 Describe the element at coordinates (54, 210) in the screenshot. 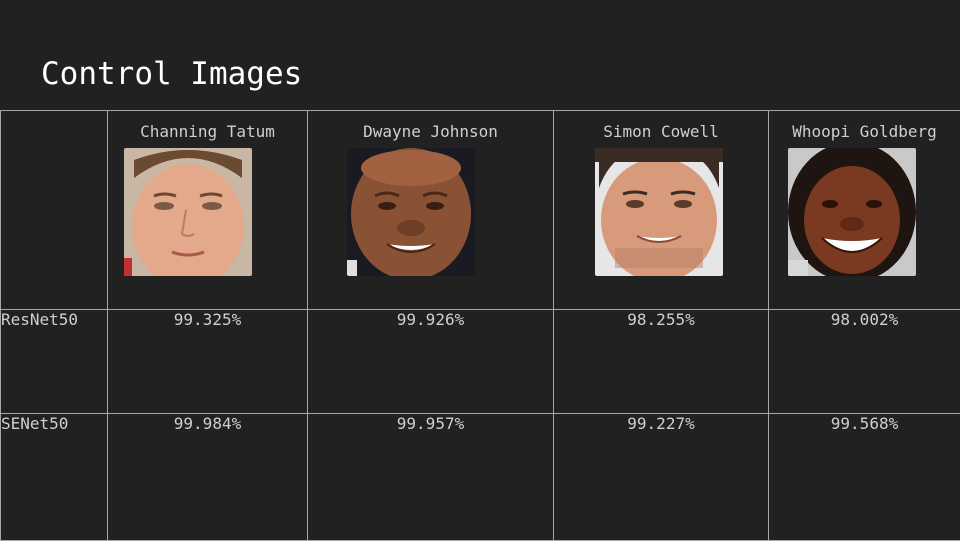

I see `corner-cell` at that location.